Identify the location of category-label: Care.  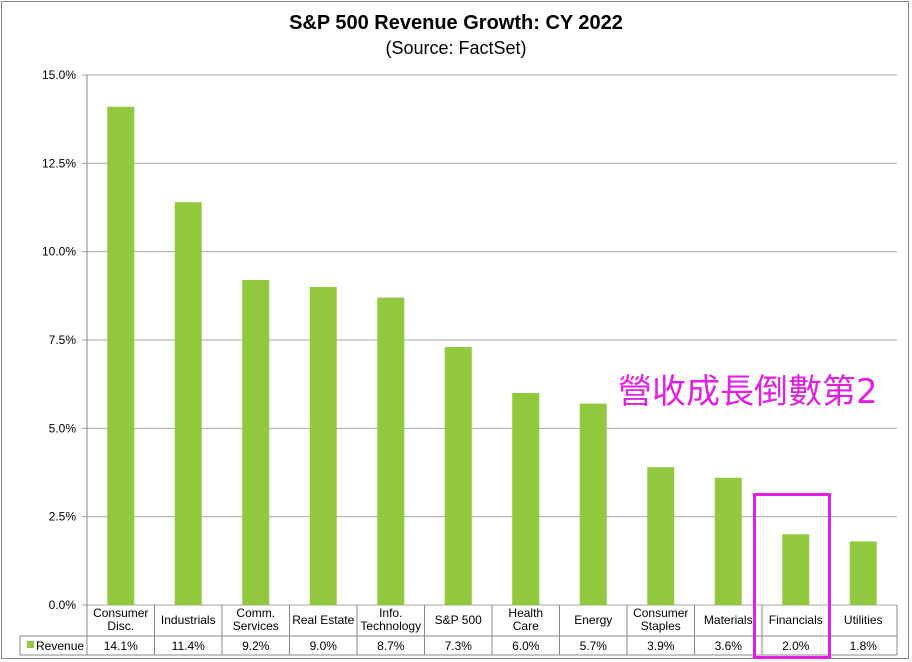
(526, 626).